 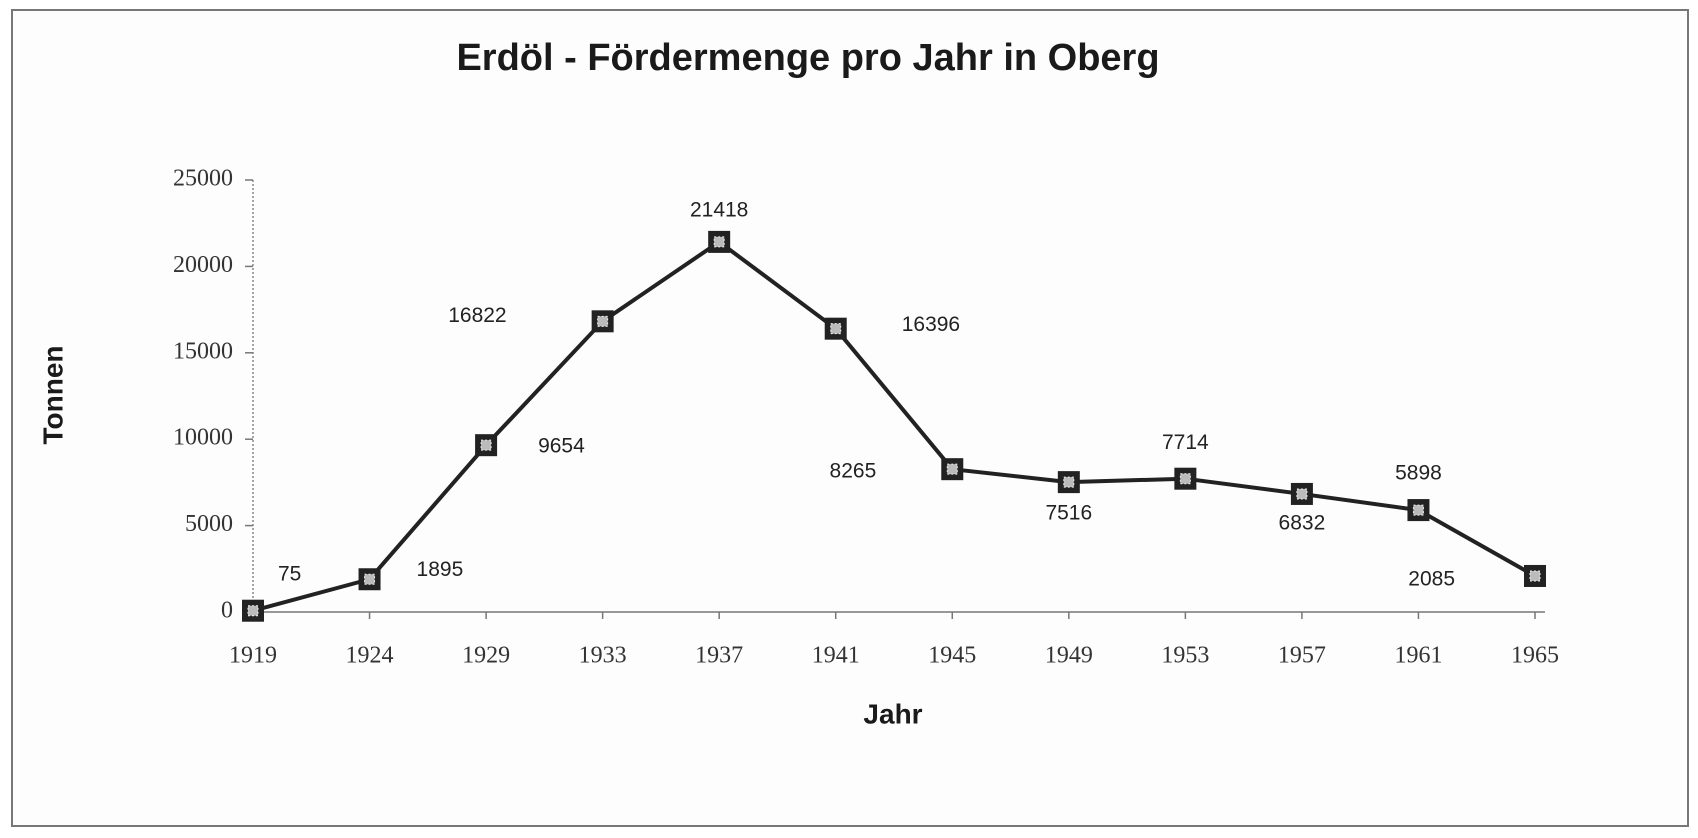 I want to click on chart-title: Erdöl - Fördermenge pro Jahr in Oberg, so click(x=807, y=58).